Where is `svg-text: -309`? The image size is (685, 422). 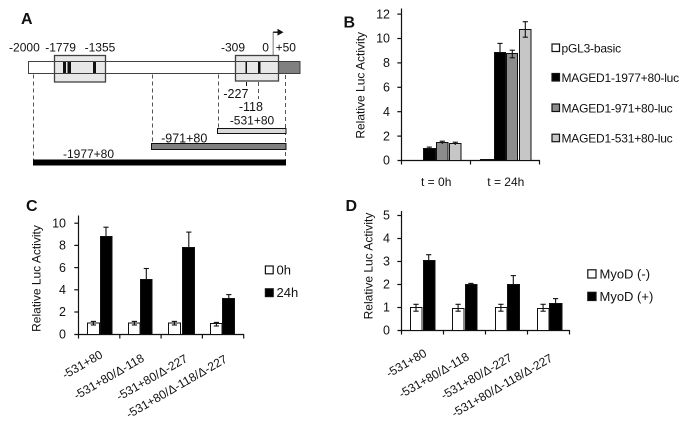
svg-text: -309 is located at coordinates (233, 48).